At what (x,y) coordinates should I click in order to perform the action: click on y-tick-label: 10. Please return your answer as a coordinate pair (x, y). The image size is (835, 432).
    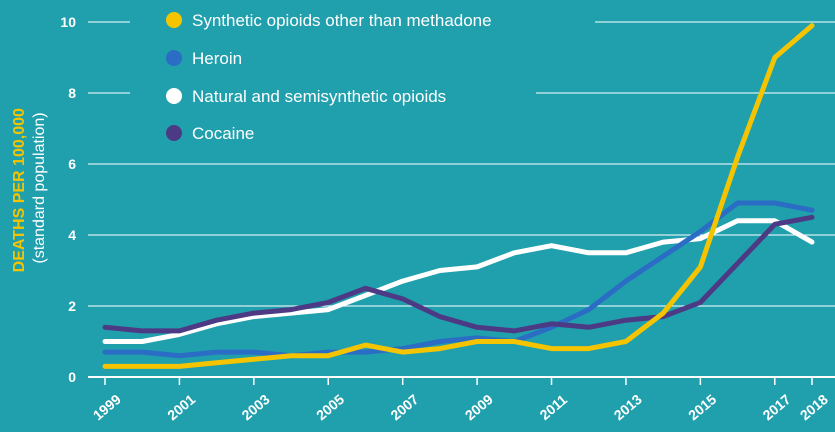
    Looking at the image, I should click on (68, 22).